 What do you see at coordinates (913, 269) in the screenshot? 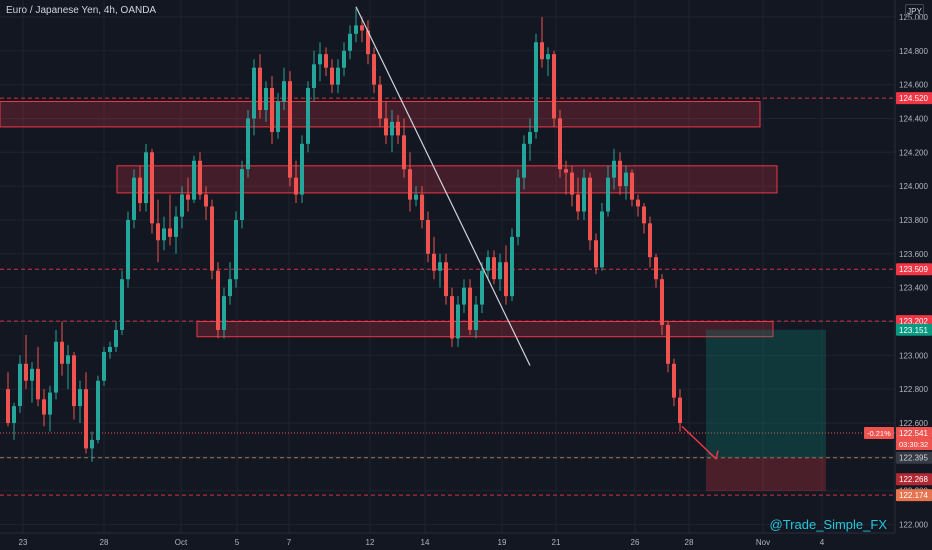
I see `level-price-tag: 123.509` at bounding box center [913, 269].